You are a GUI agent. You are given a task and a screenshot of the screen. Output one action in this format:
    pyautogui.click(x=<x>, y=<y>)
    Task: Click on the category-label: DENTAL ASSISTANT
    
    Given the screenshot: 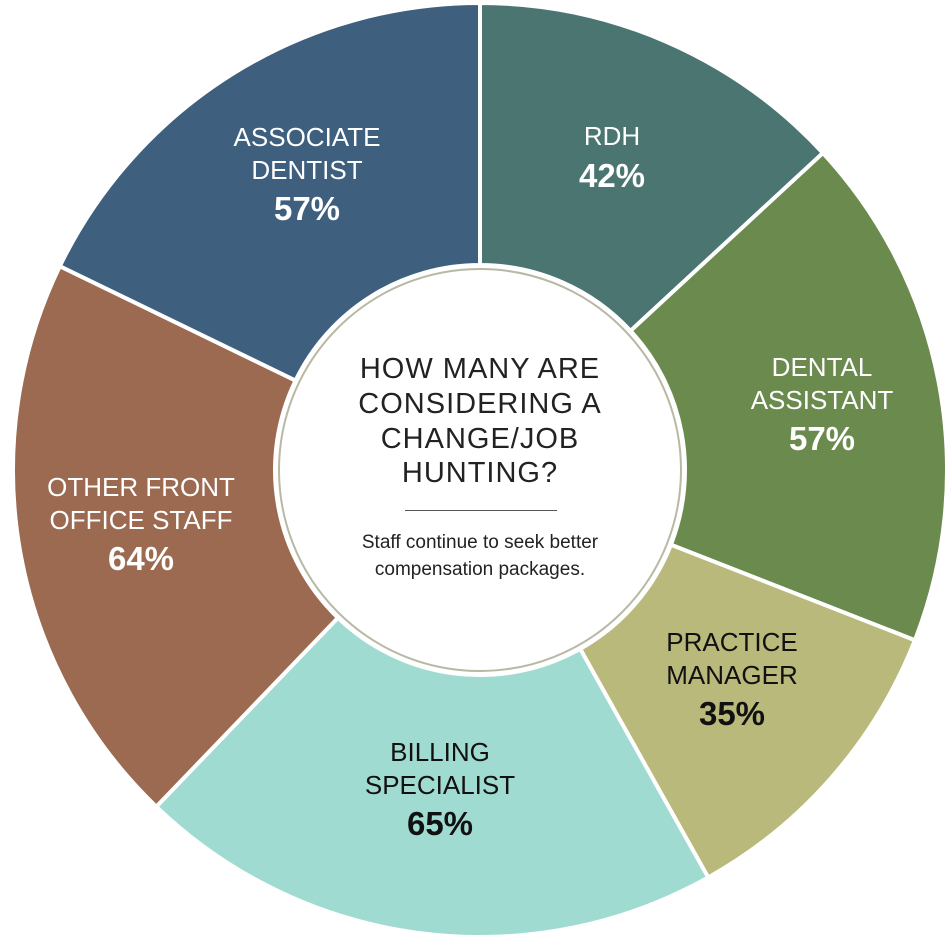 What is the action you would take?
    pyautogui.click(x=822, y=383)
    